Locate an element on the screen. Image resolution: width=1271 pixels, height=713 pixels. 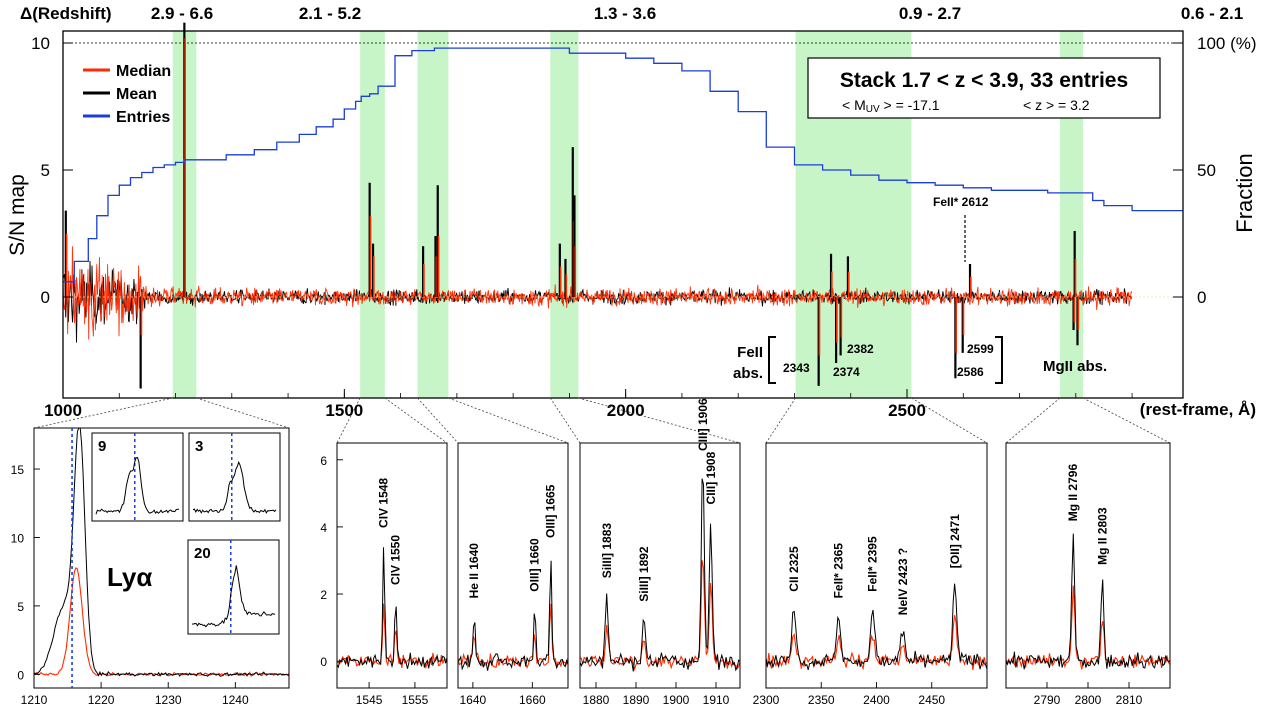
lya-inset-1: 3 is located at coordinates (234, 477).